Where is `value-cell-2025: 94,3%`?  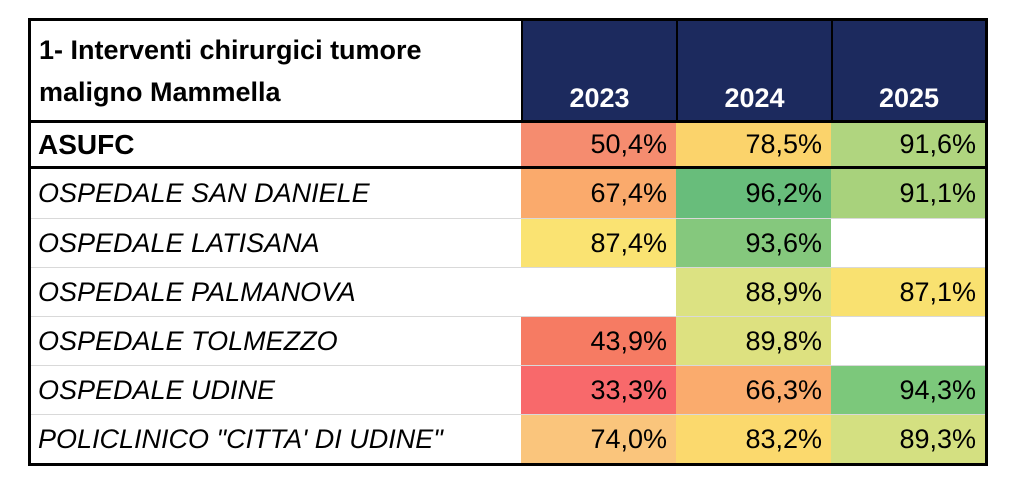 value-cell-2025: 94,3% is located at coordinates (908, 390).